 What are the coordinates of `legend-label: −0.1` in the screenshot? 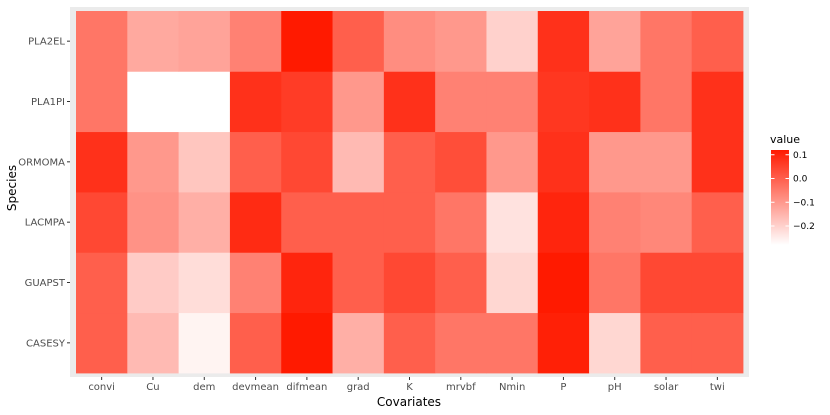 It's located at (804, 203).